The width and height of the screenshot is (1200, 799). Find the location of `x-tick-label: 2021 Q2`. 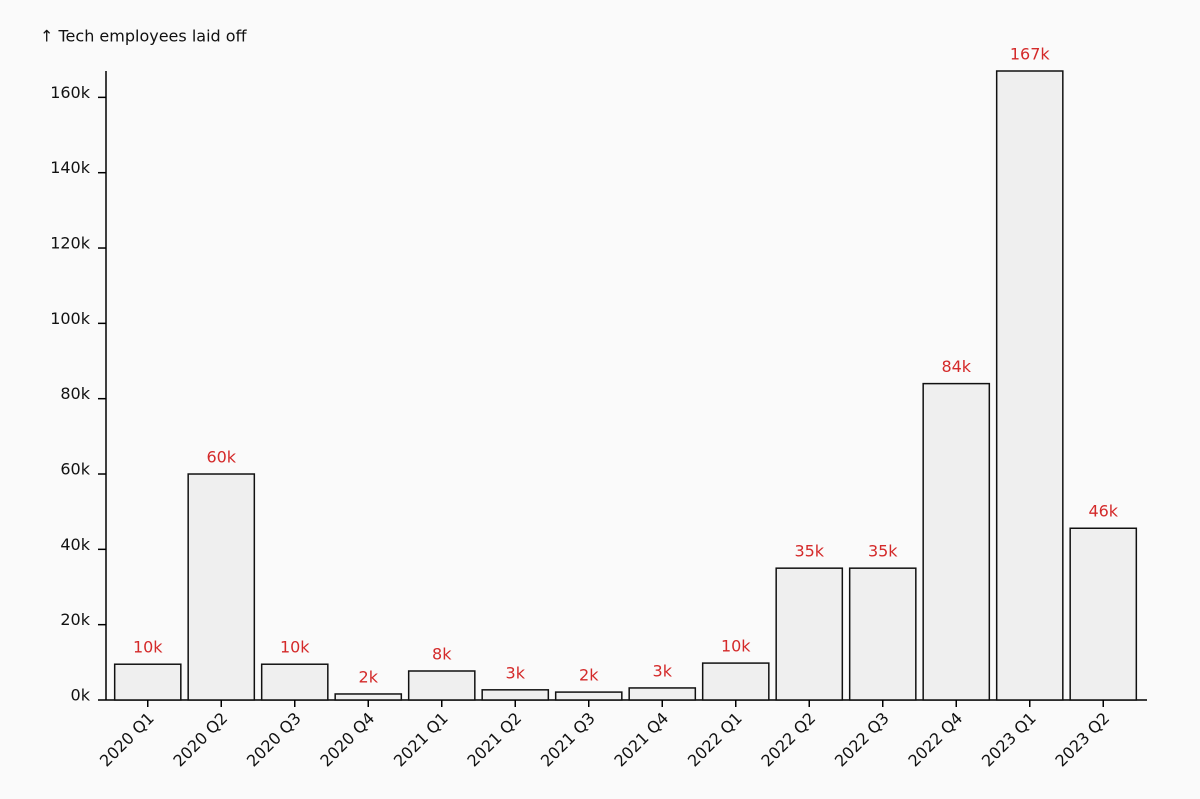

x-tick-label: 2021 Q2 is located at coordinates (494, 740).